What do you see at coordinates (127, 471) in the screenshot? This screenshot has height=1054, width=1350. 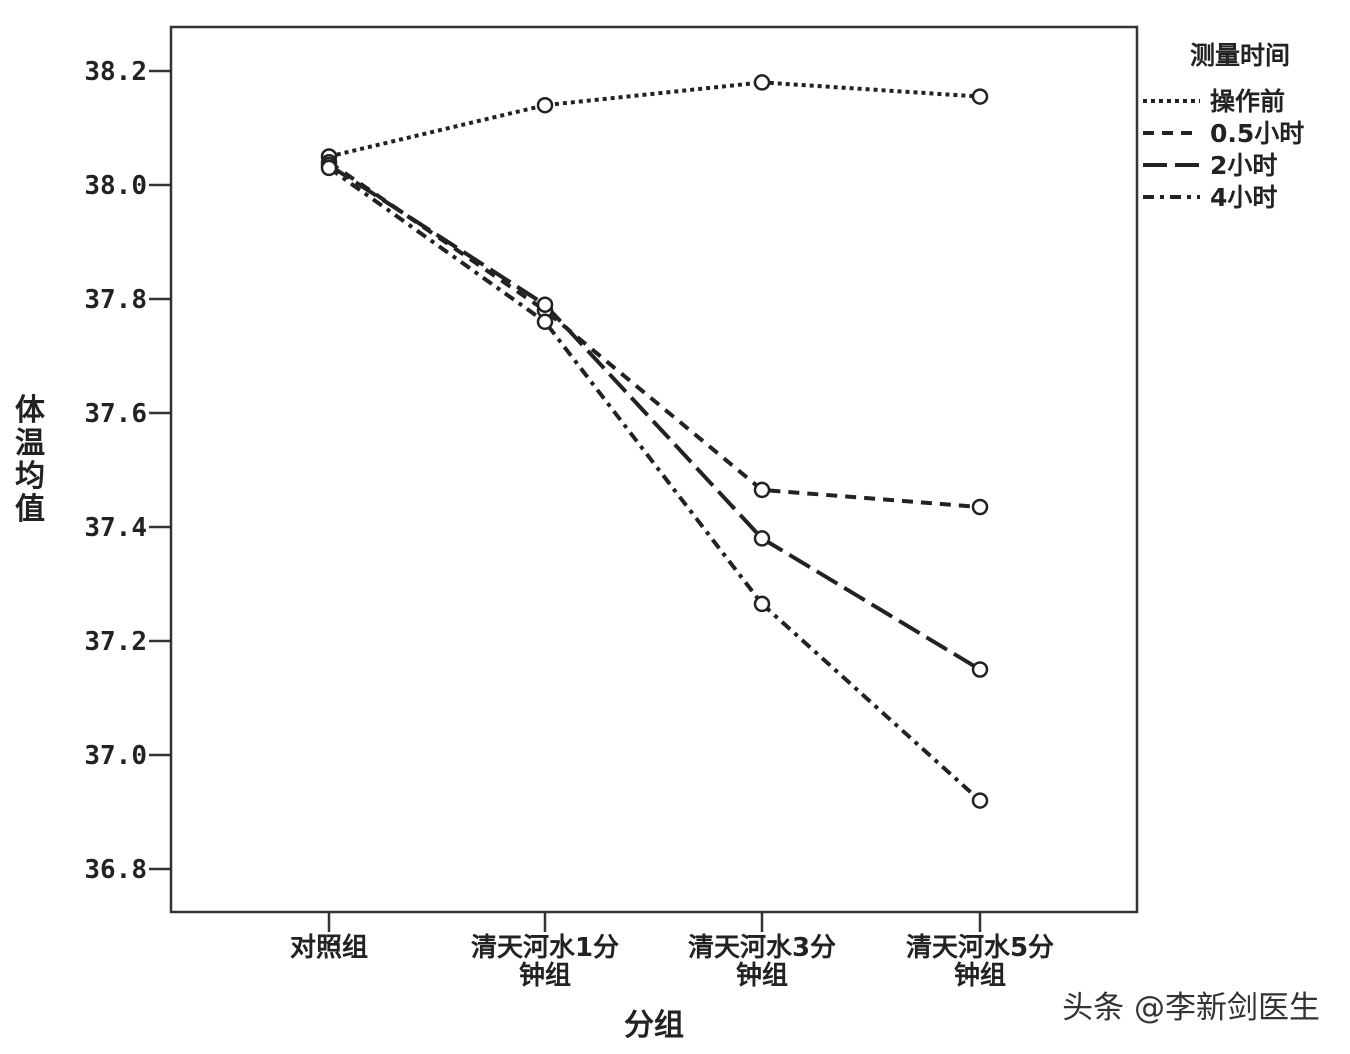 I see `y-axis: 36.8 37.0 37.2 37.4 37.6 37.8 38.0 38.2` at bounding box center [127, 471].